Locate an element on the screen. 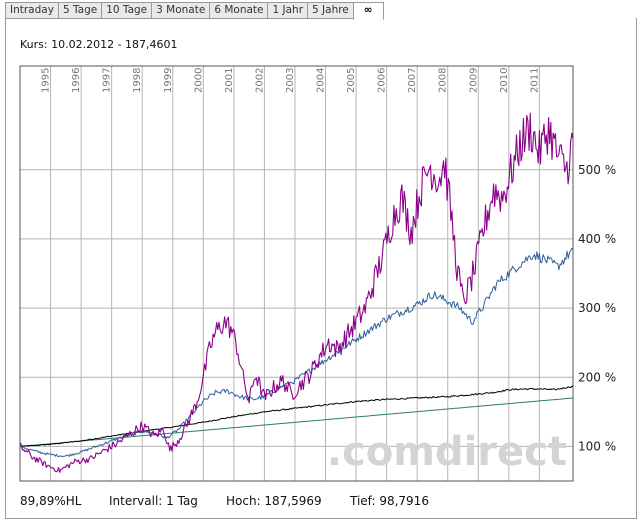 The width and height of the screenshot is (642, 525). y-tick-label: 300 % is located at coordinates (597, 308).